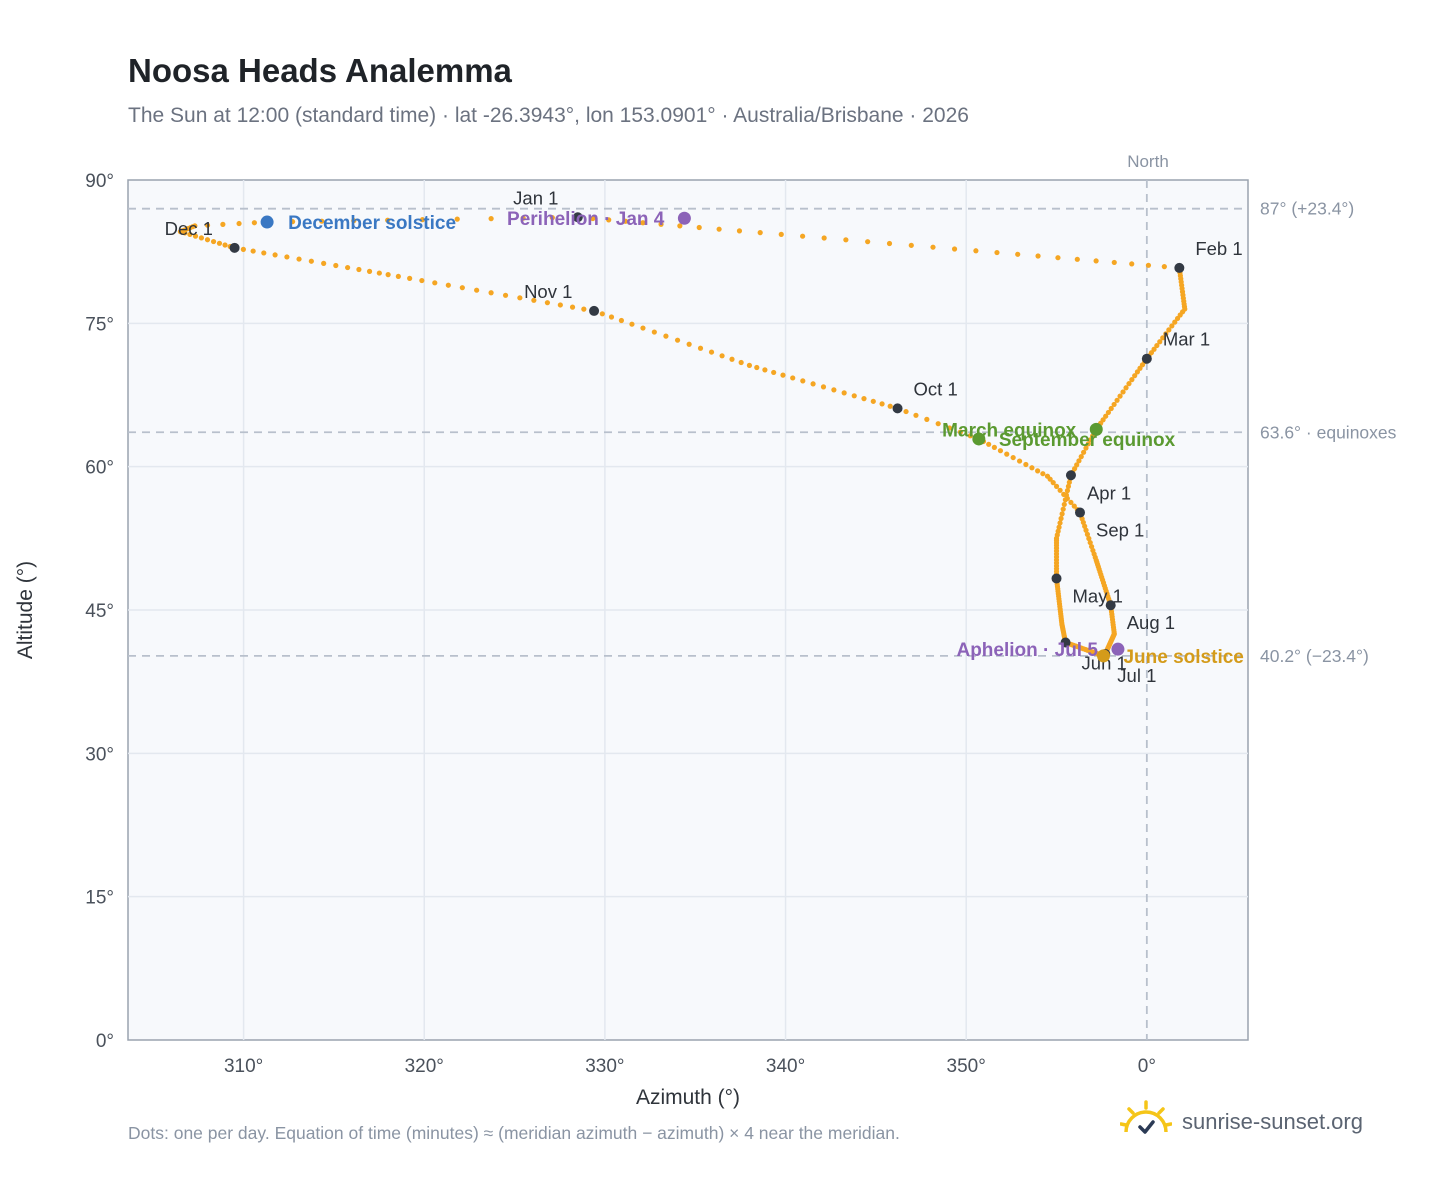 The height and width of the screenshot is (1188, 1448). What do you see at coordinates (535, 197) in the screenshot?
I see `month-marker-label: Jan 1` at bounding box center [535, 197].